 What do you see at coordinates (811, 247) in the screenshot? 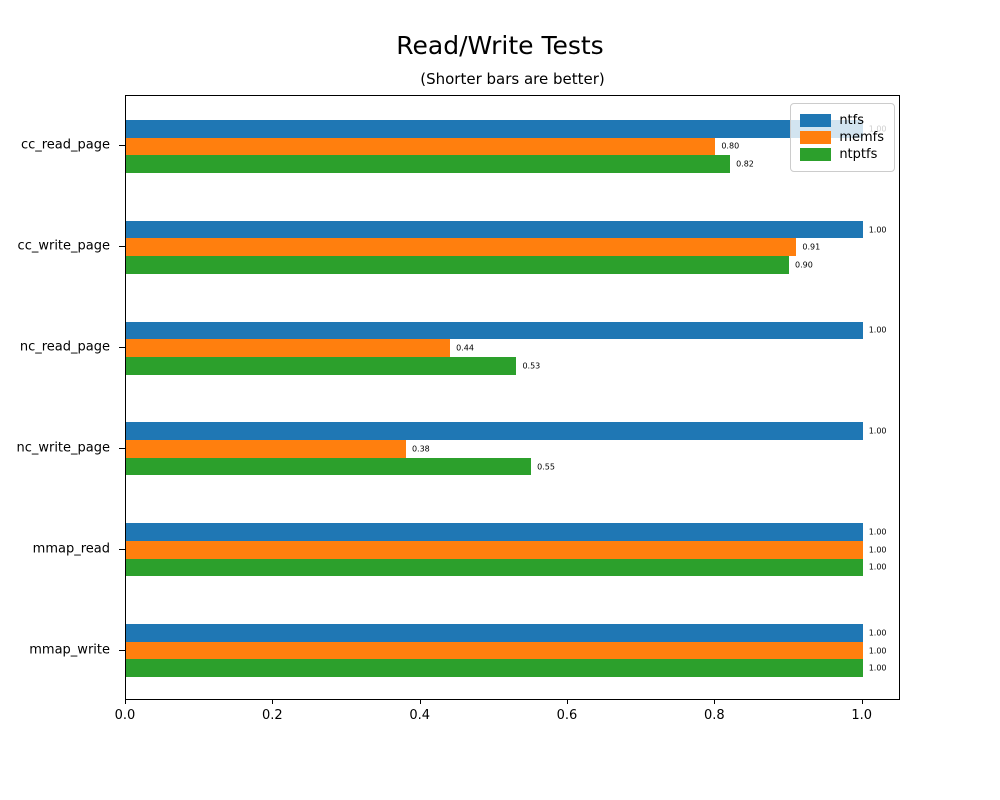
I see `bar-value-label: 0.91` at bounding box center [811, 247].